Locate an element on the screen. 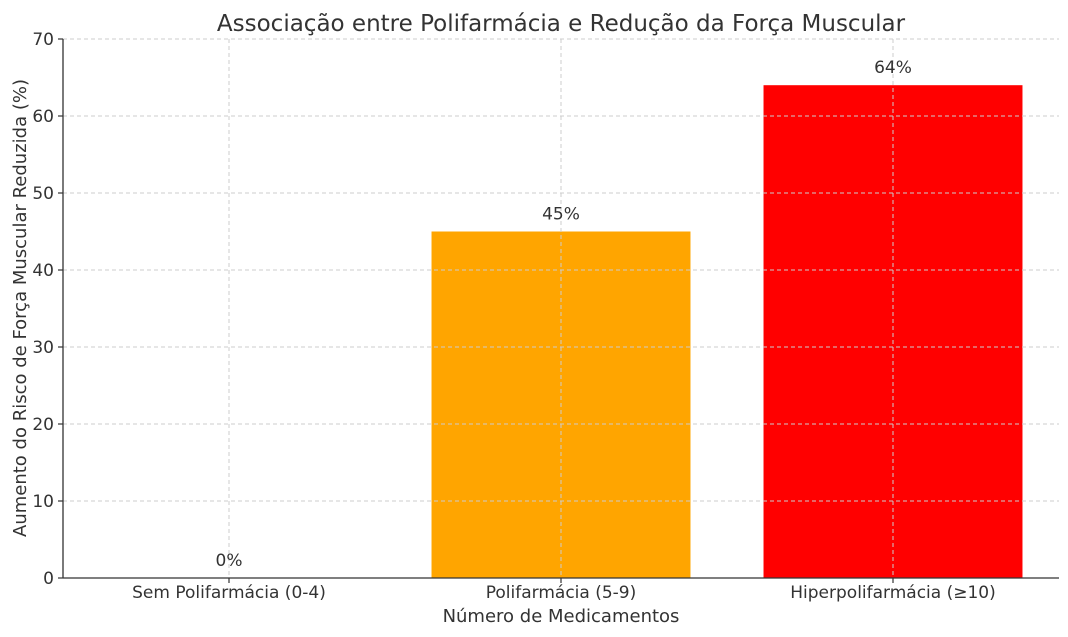 The width and height of the screenshot is (1068, 637). y-tick-label: 30 is located at coordinates (43, 348).